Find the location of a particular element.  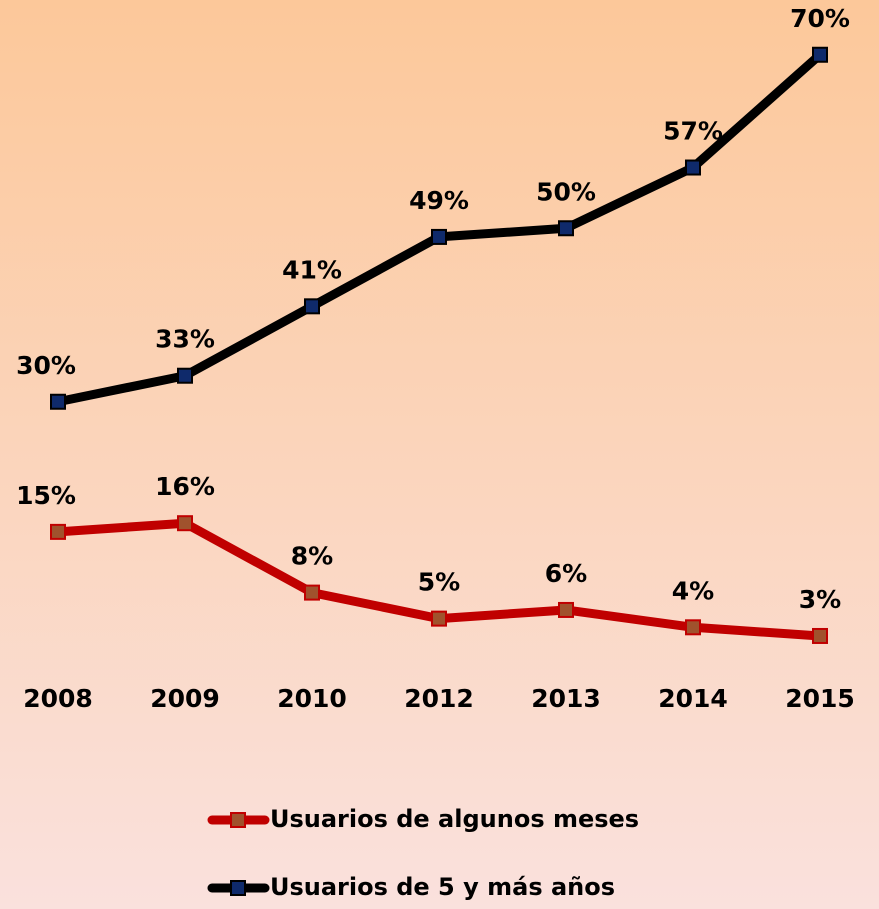

x-tick-label: 2015 is located at coordinates (820, 698).